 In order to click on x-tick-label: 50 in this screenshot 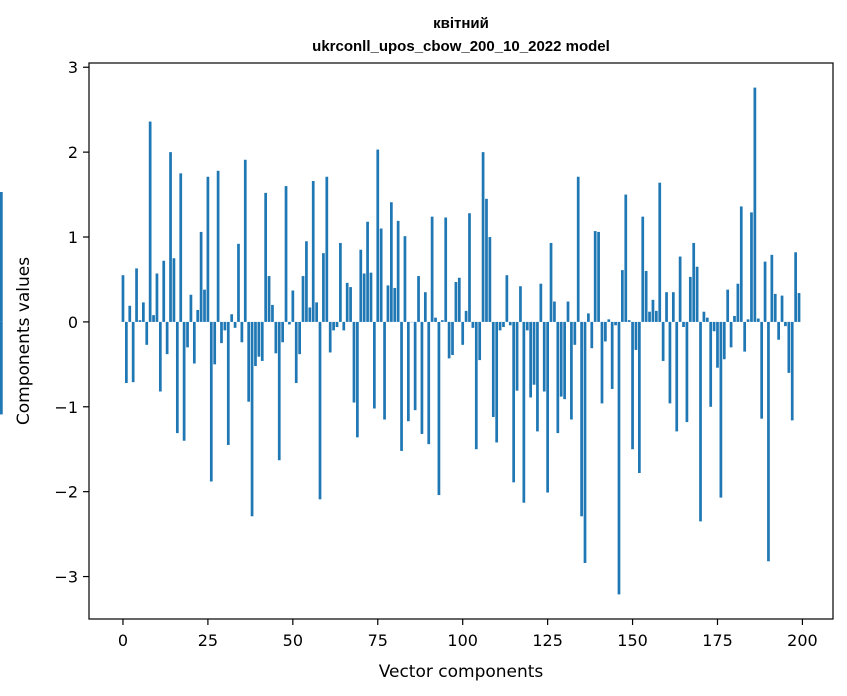, I will do `click(293, 640)`.